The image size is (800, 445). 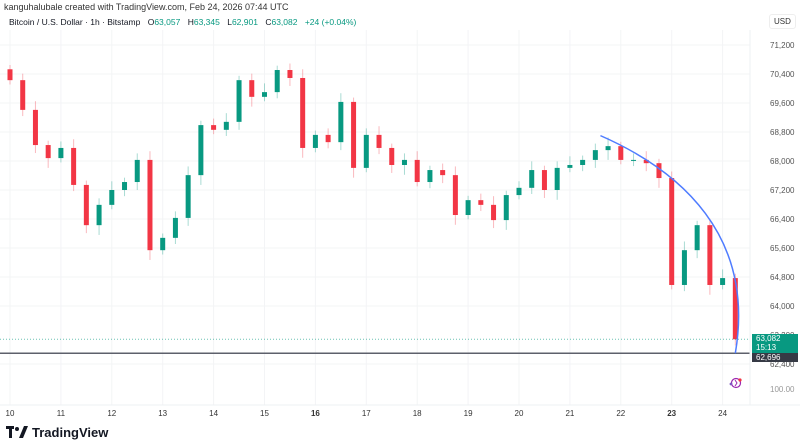 What do you see at coordinates (782, 364) in the screenshot?
I see `y-tick-label: 62,400` at bounding box center [782, 364].